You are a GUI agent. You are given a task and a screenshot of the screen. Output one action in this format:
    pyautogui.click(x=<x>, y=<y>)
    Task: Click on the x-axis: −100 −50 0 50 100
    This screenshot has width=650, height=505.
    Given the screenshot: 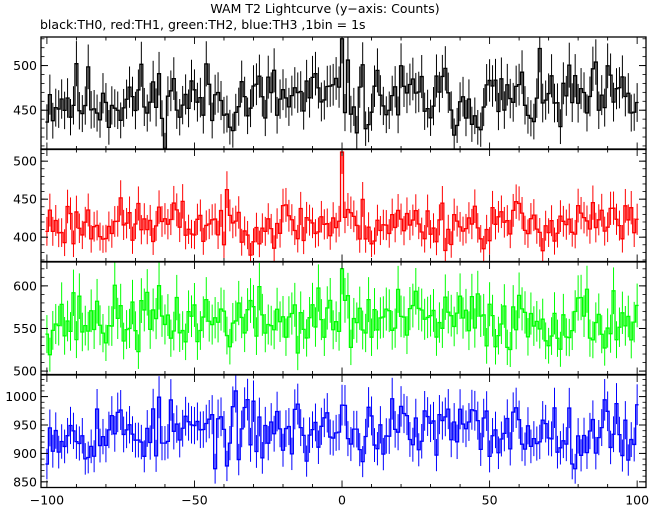 What is the action you would take?
    pyautogui.click(x=339, y=499)
    